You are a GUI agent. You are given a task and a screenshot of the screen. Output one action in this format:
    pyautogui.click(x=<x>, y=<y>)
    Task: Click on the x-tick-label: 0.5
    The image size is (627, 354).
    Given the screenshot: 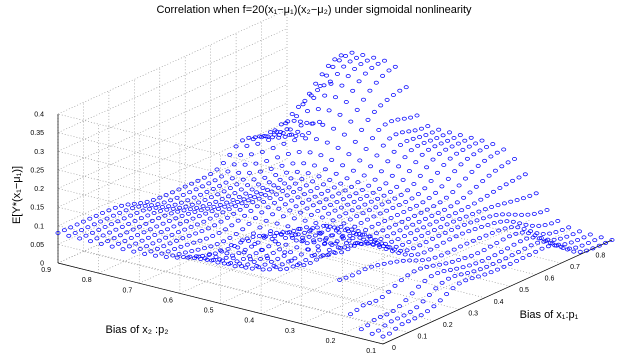 What is the action you would take?
    pyautogui.click(x=524, y=290)
    